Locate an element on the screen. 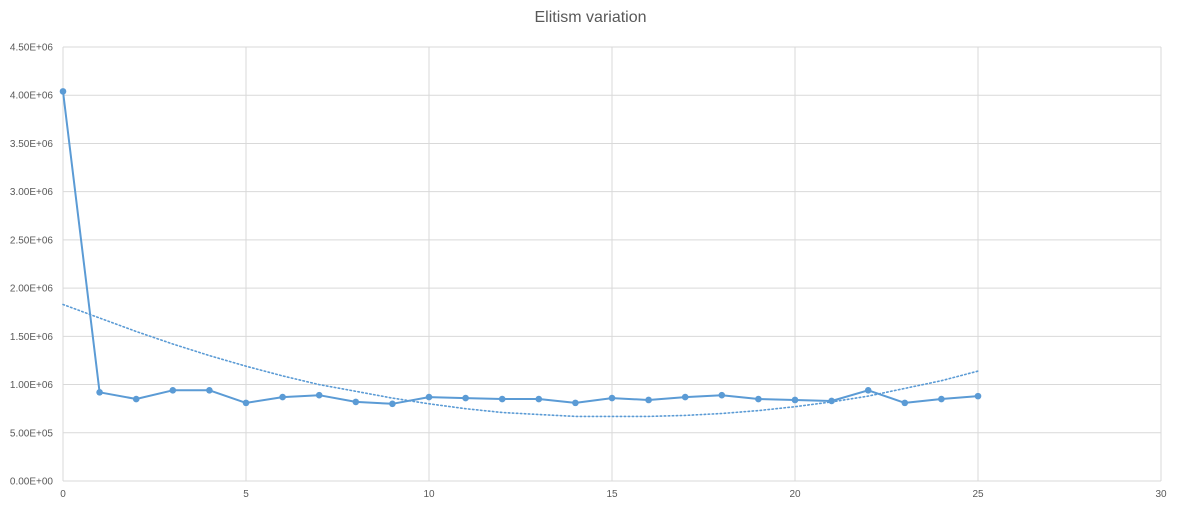 The height and width of the screenshot is (513, 1181). chart-title: Elitism variation is located at coordinates (590, 17).